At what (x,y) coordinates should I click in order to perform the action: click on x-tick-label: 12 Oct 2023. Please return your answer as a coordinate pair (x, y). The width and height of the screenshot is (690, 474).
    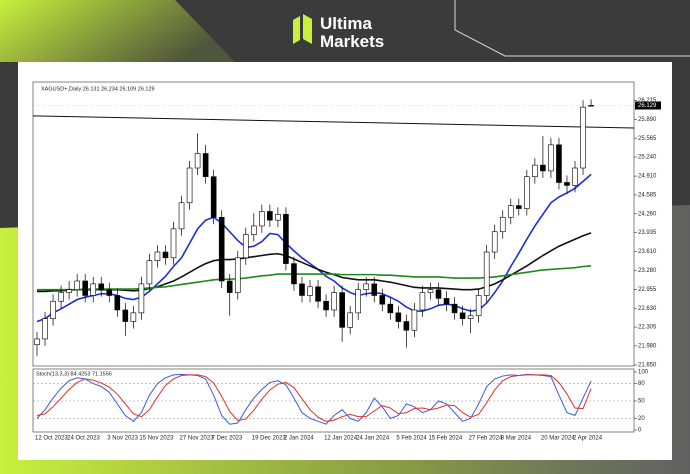
    Looking at the image, I should click on (51, 439).